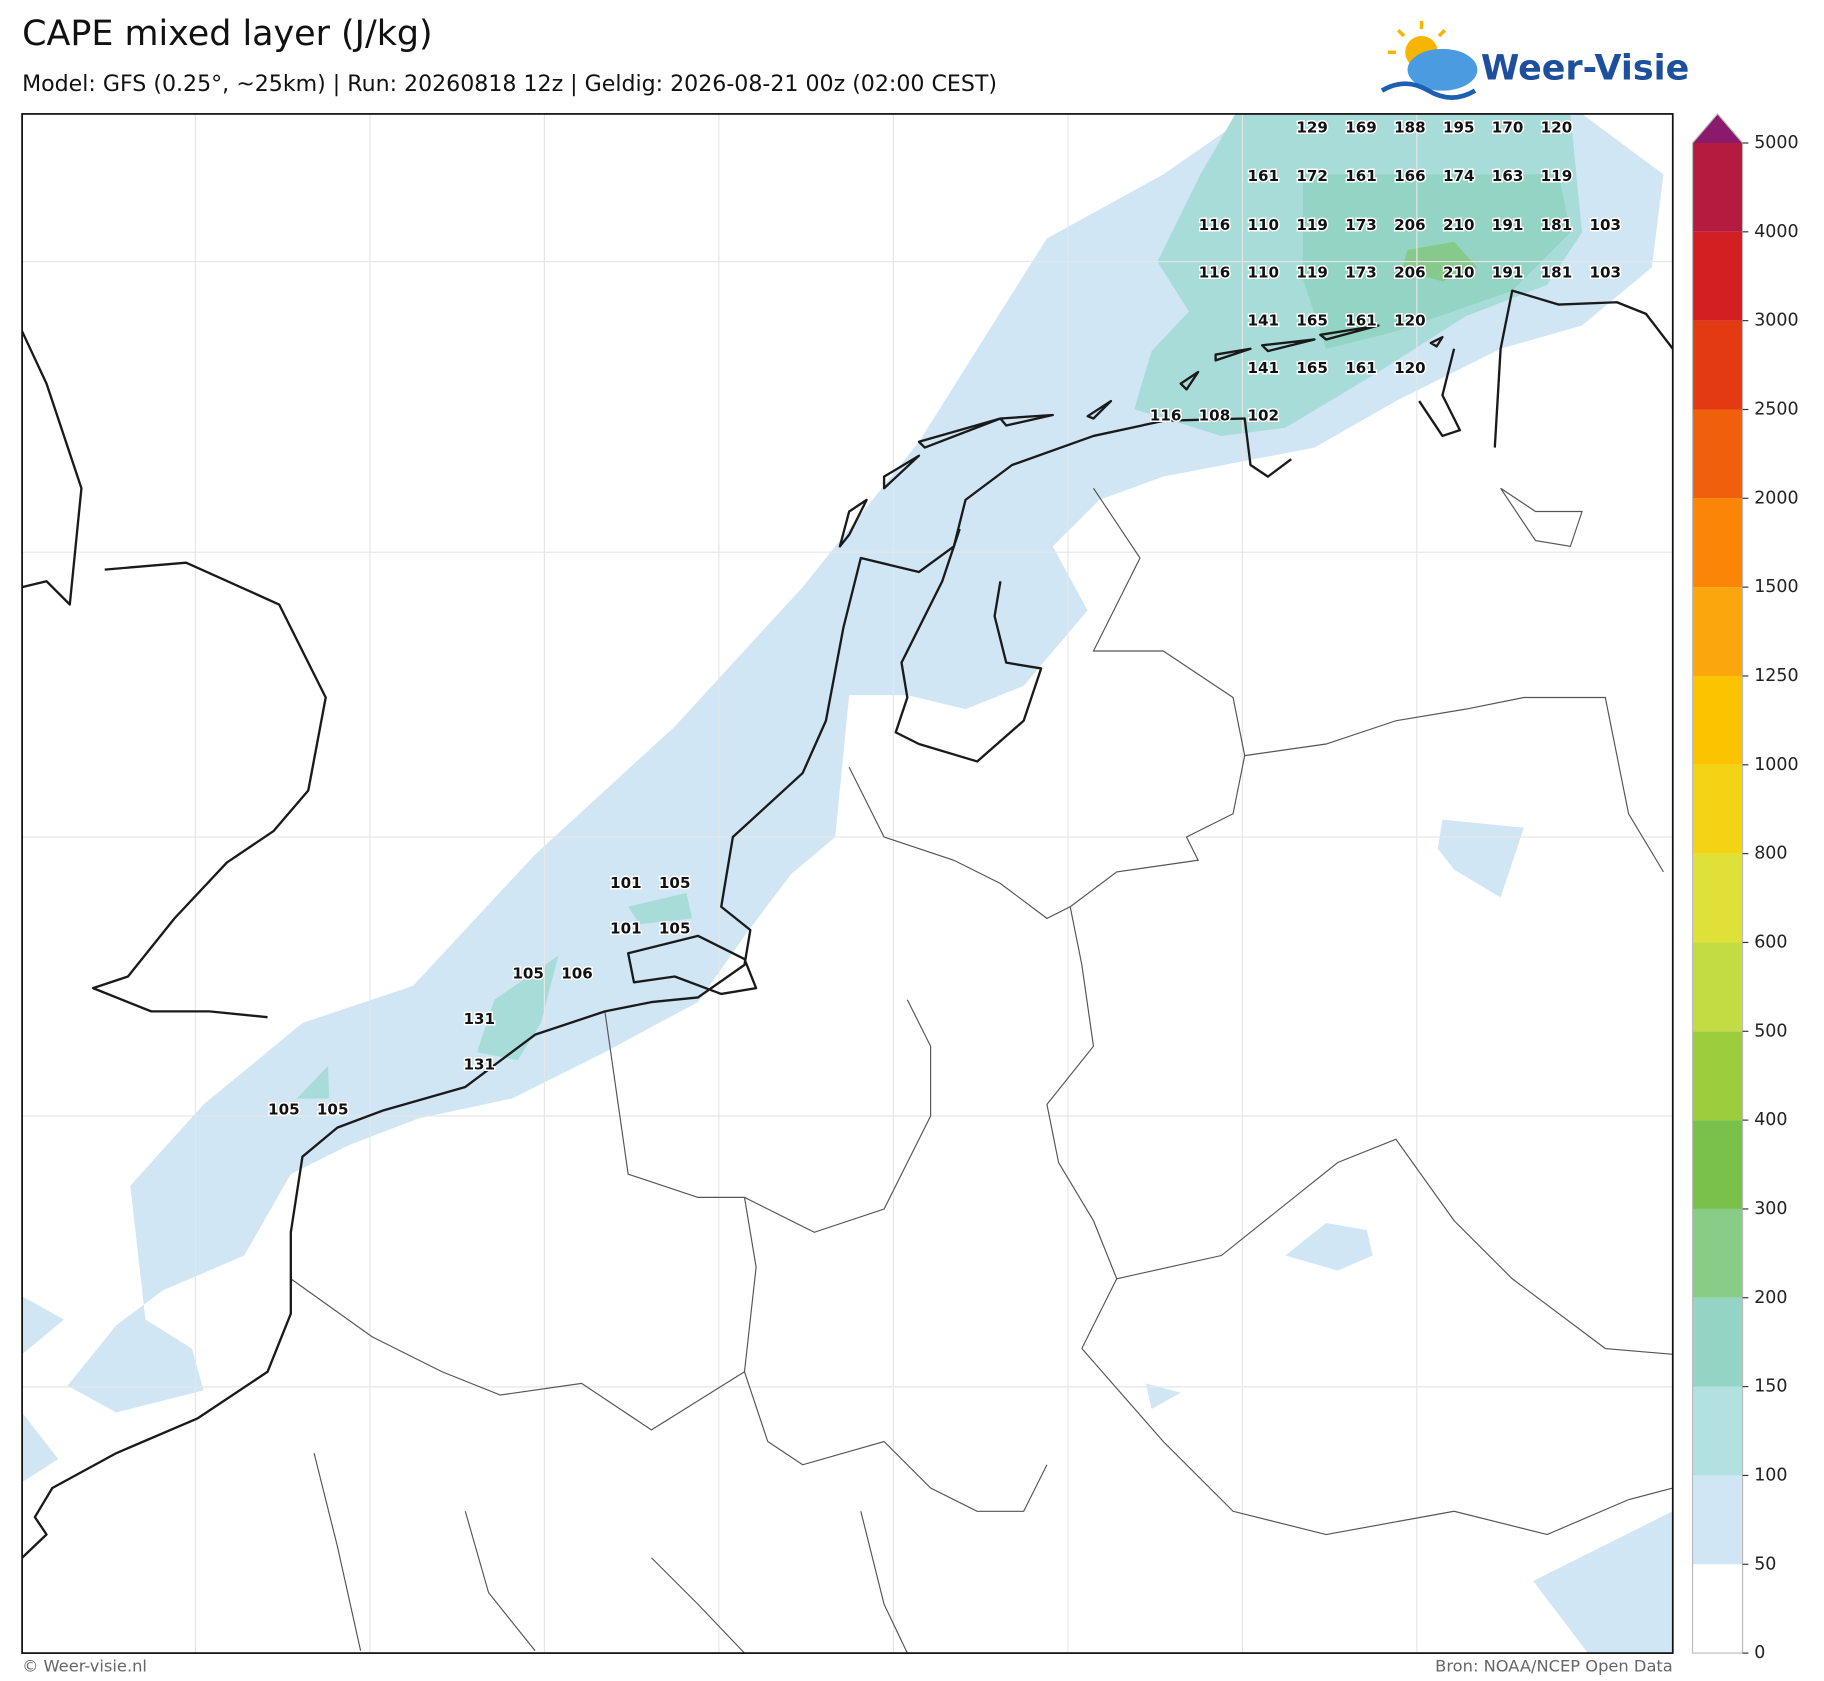  Describe the element at coordinates (1770, 1475) in the screenshot. I see `colorbar-tick-label: 100` at that location.